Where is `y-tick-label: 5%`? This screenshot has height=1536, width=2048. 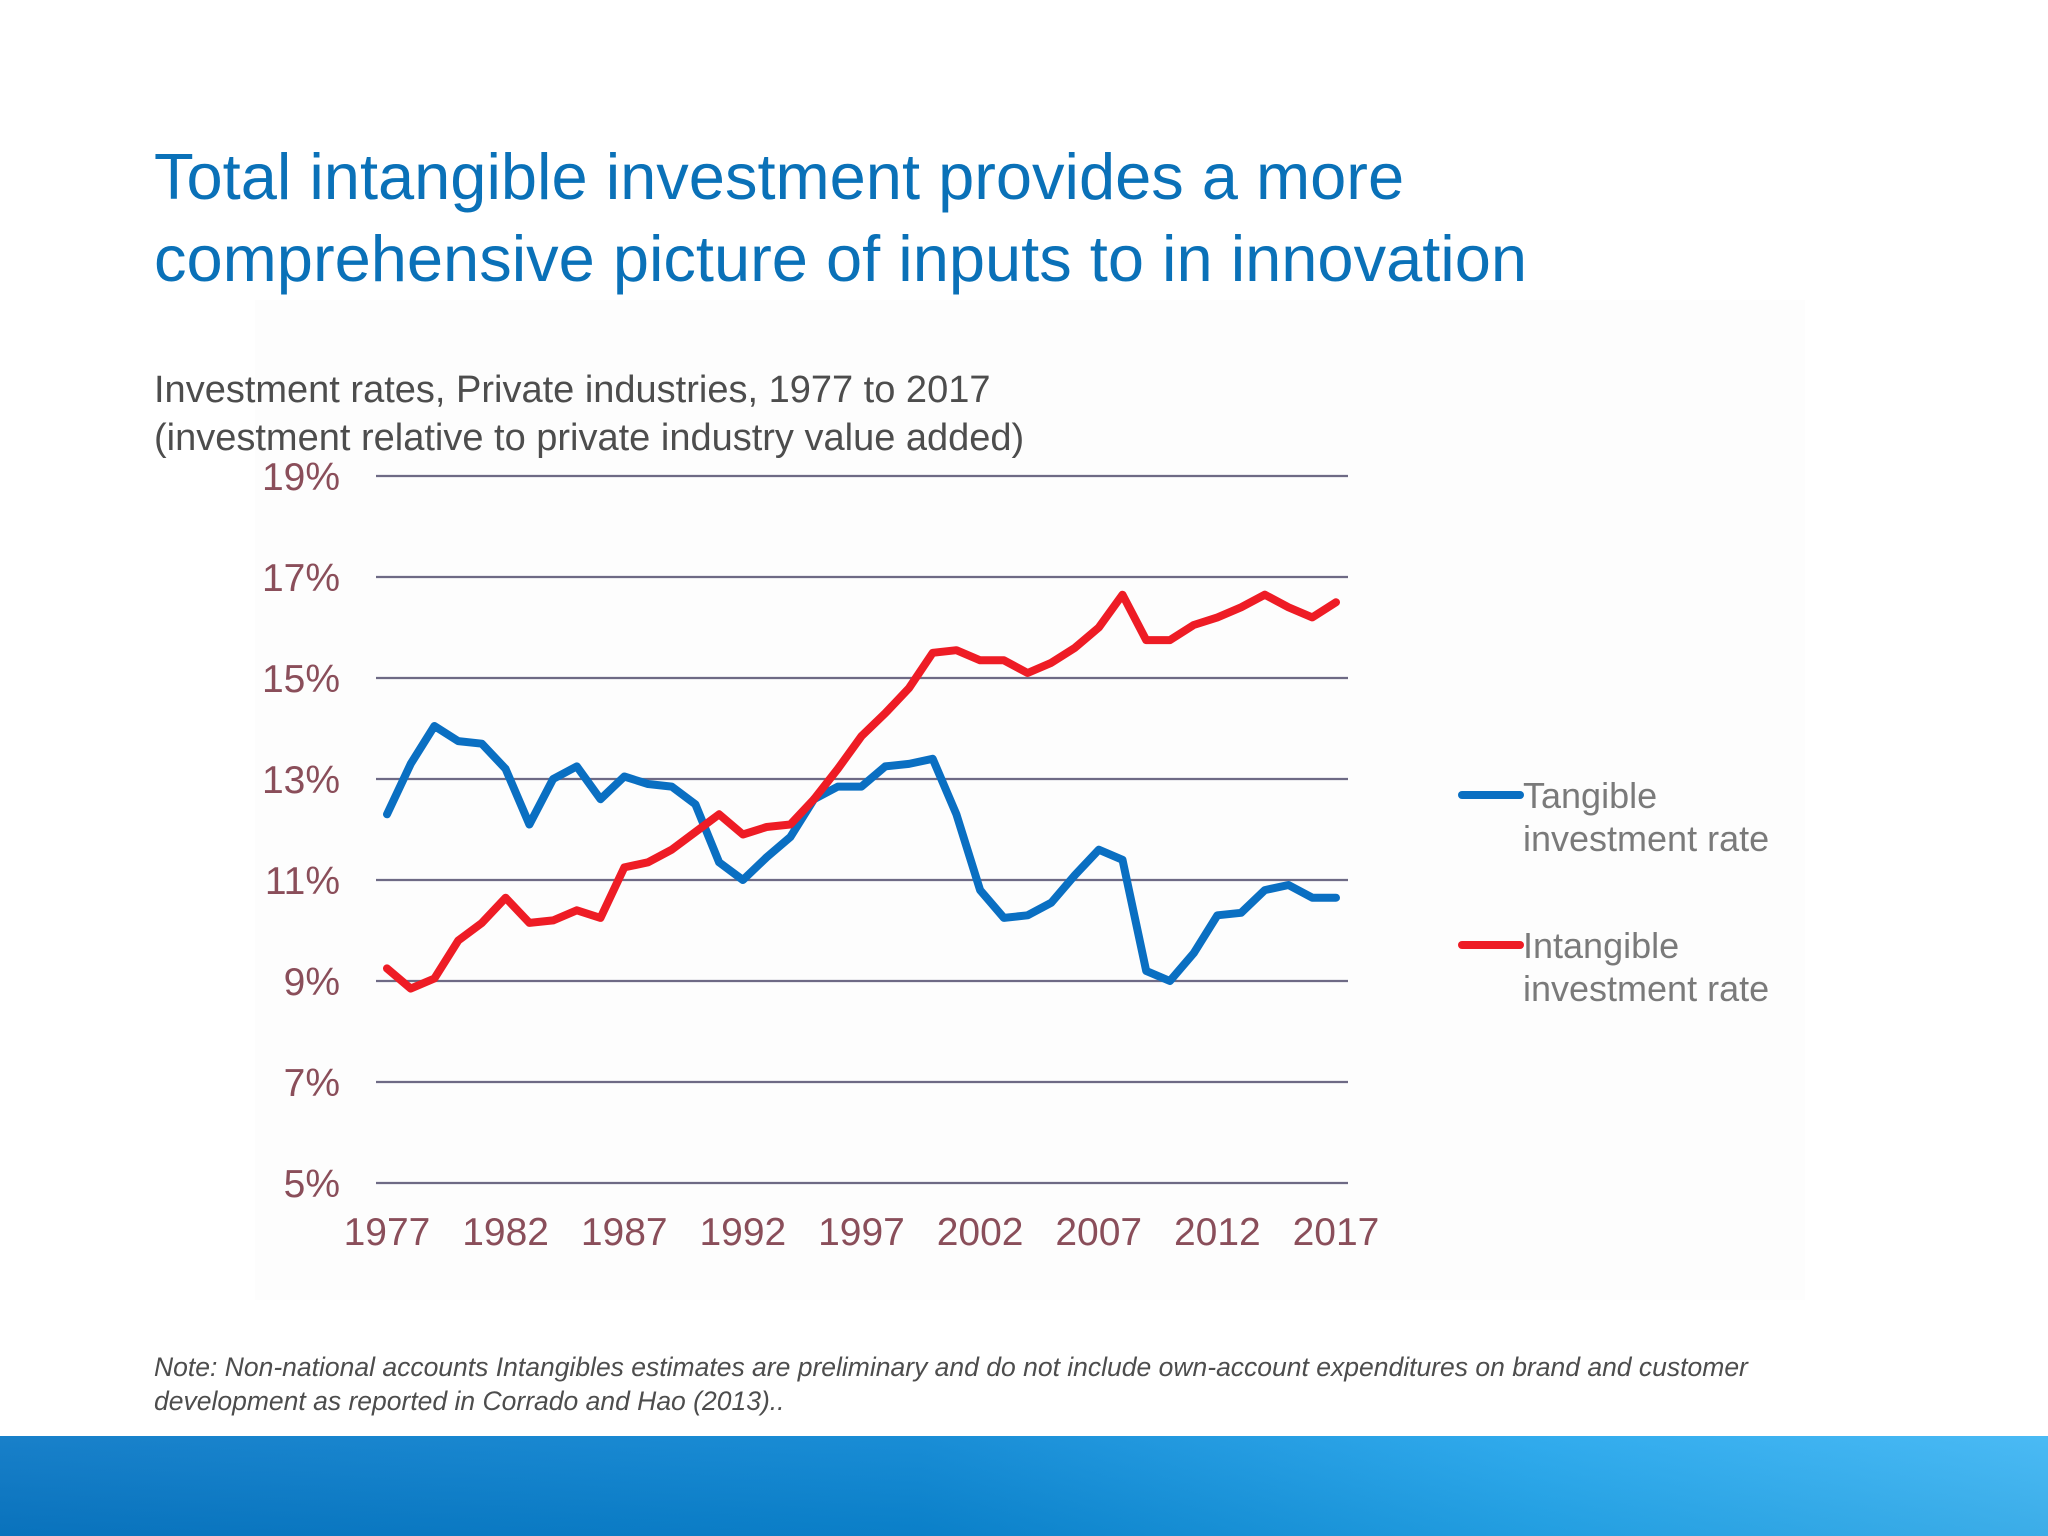
y-tick-label: 5% is located at coordinates (312, 1184).